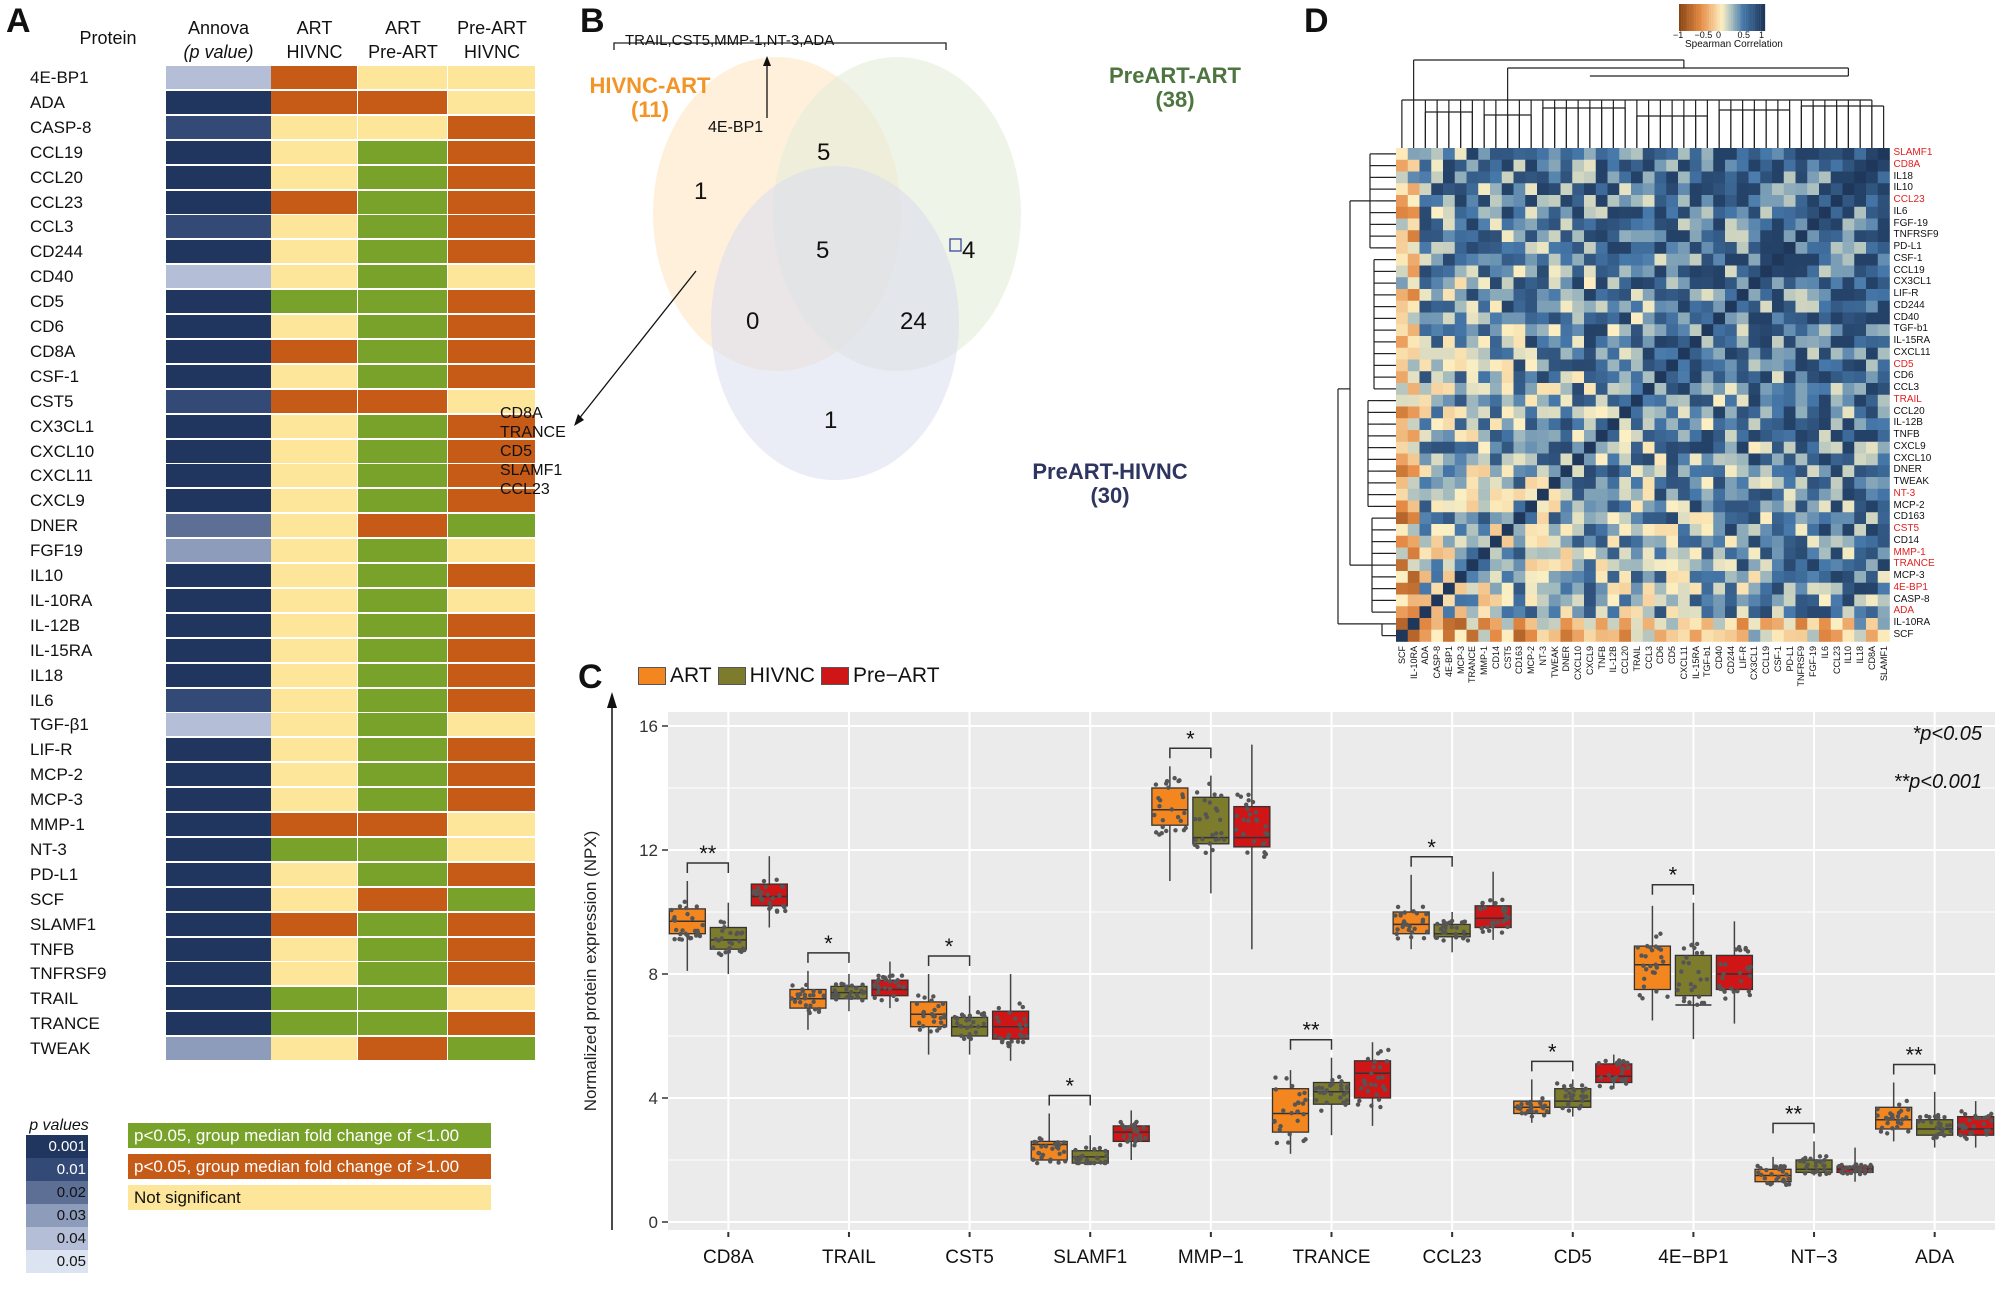 The height and width of the screenshot is (1296, 2008). What do you see at coordinates (648, 850) in the screenshot?
I see `y-tick-label: 12` at bounding box center [648, 850].